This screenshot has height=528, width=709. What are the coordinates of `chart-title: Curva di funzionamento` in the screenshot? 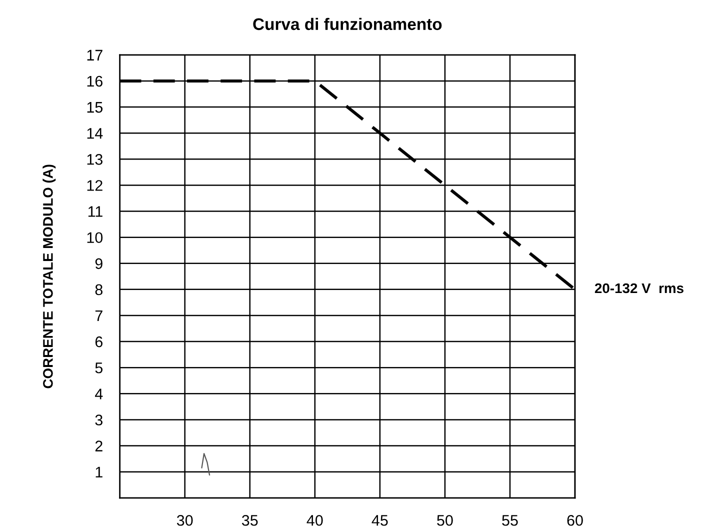 It's located at (347, 24).